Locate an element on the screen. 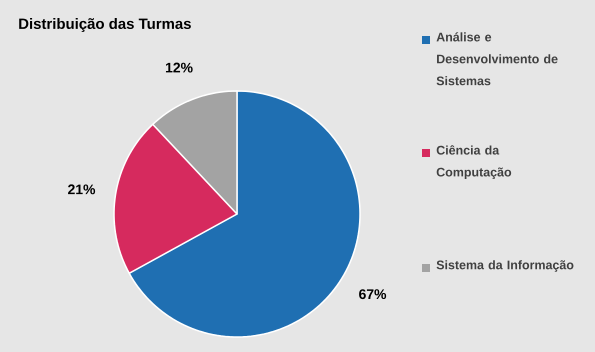 The width and height of the screenshot is (595, 352). data-label: 12% is located at coordinates (179, 67).